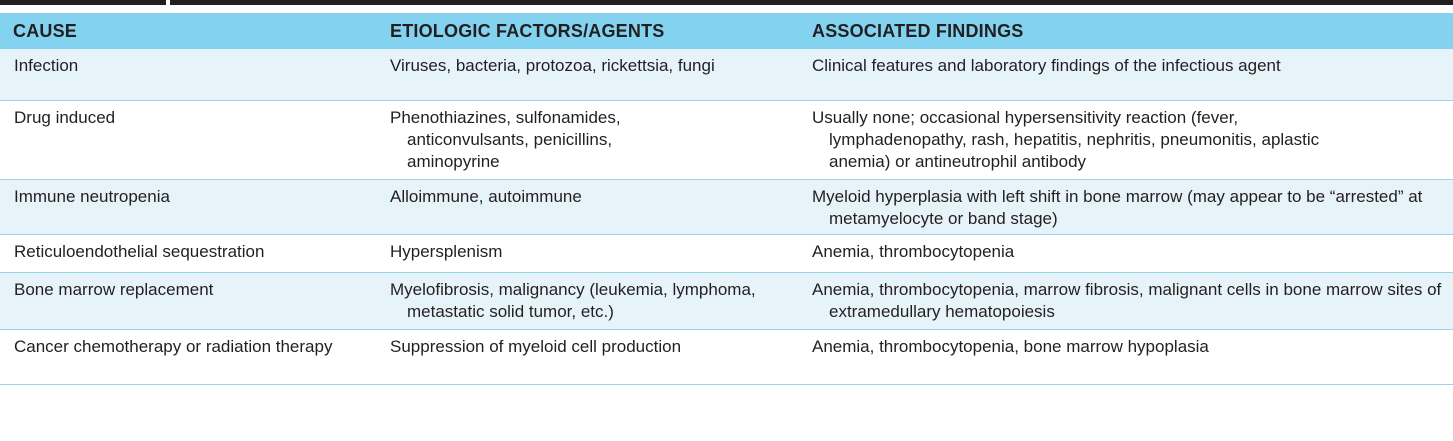 This screenshot has height=441, width=1453. Describe the element at coordinates (173, 346) in the screenshot. I see `cause-cell: Cancer chemotherapy or radiation therapy` at that location.